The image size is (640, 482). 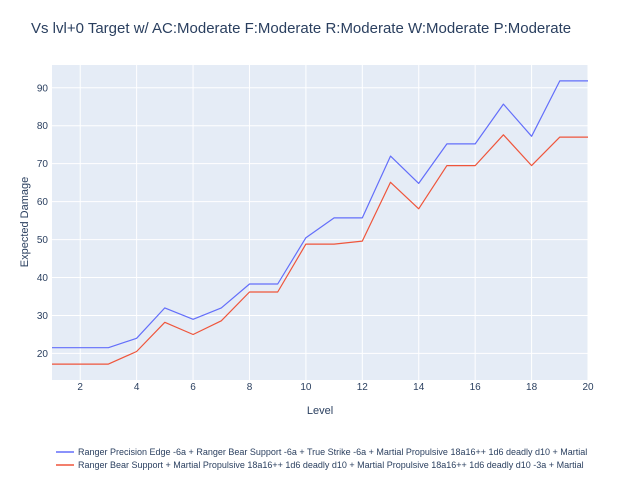 I want to click on y-tick-label: 90, so click(x=43, y=88).